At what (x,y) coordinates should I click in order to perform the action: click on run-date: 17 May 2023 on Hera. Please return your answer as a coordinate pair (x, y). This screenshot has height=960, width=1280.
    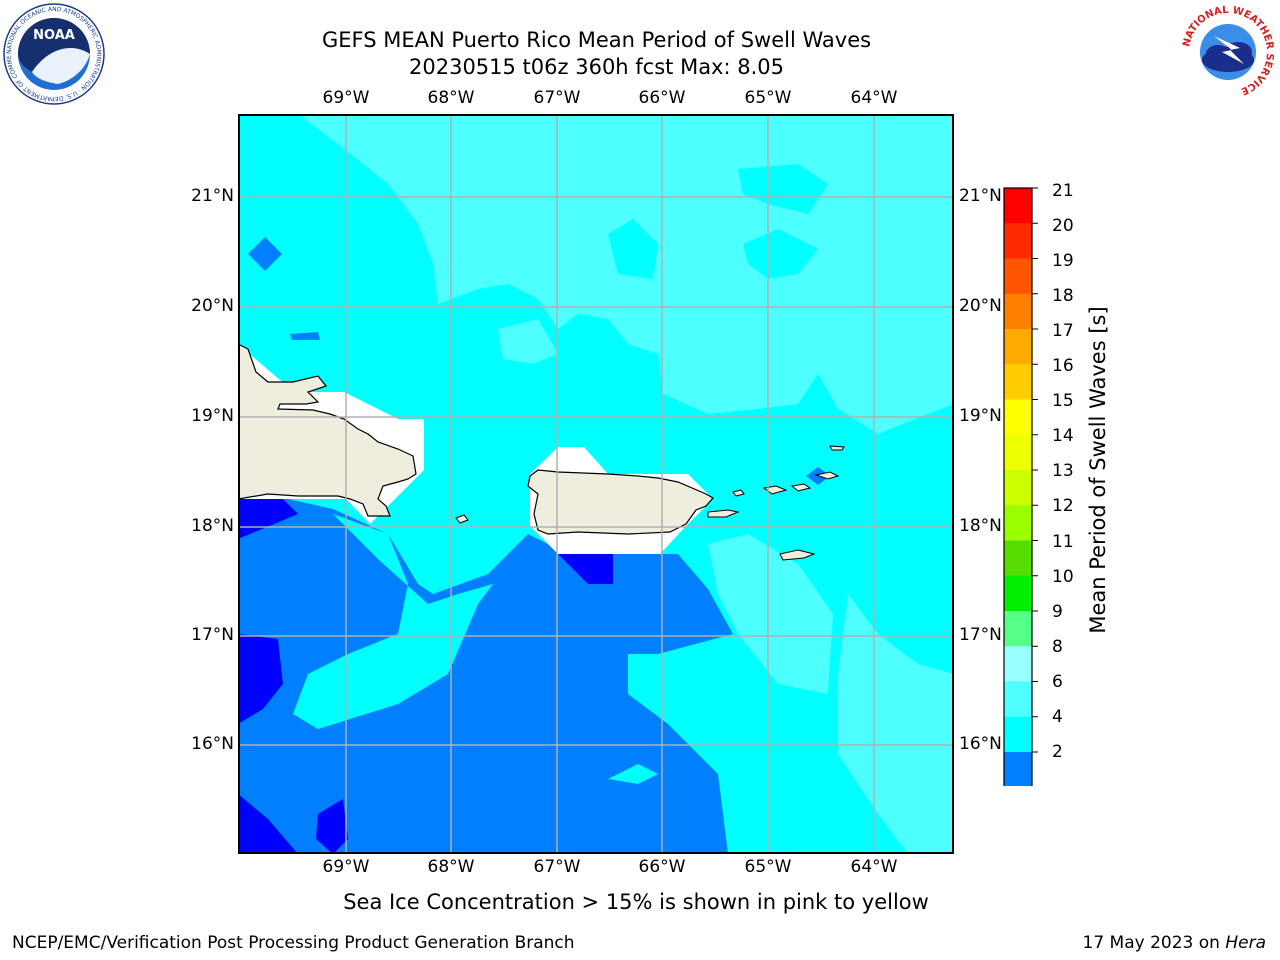
    Looking at the image, I should click on (1175, 943).